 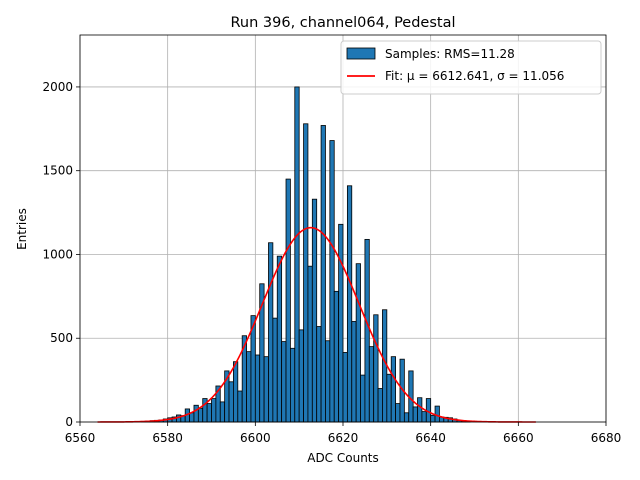 What do you see at coordinates (450, 54) in the screenshot?
I see `legend-histogram-label: Samples: RMS=11.28` at bounding box center [450, 54].